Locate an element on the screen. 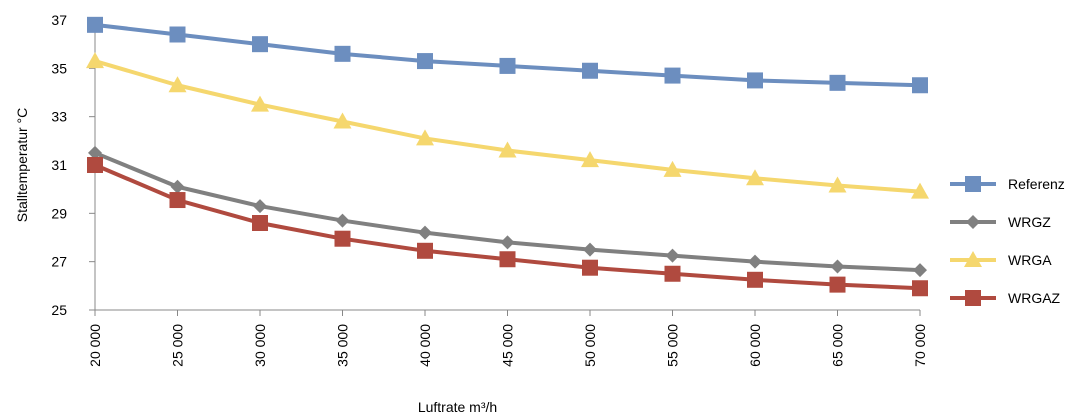 The width and height of the screenshot is (1079, 419). legend-item: WRGA is located at coordinates (1001, 259).